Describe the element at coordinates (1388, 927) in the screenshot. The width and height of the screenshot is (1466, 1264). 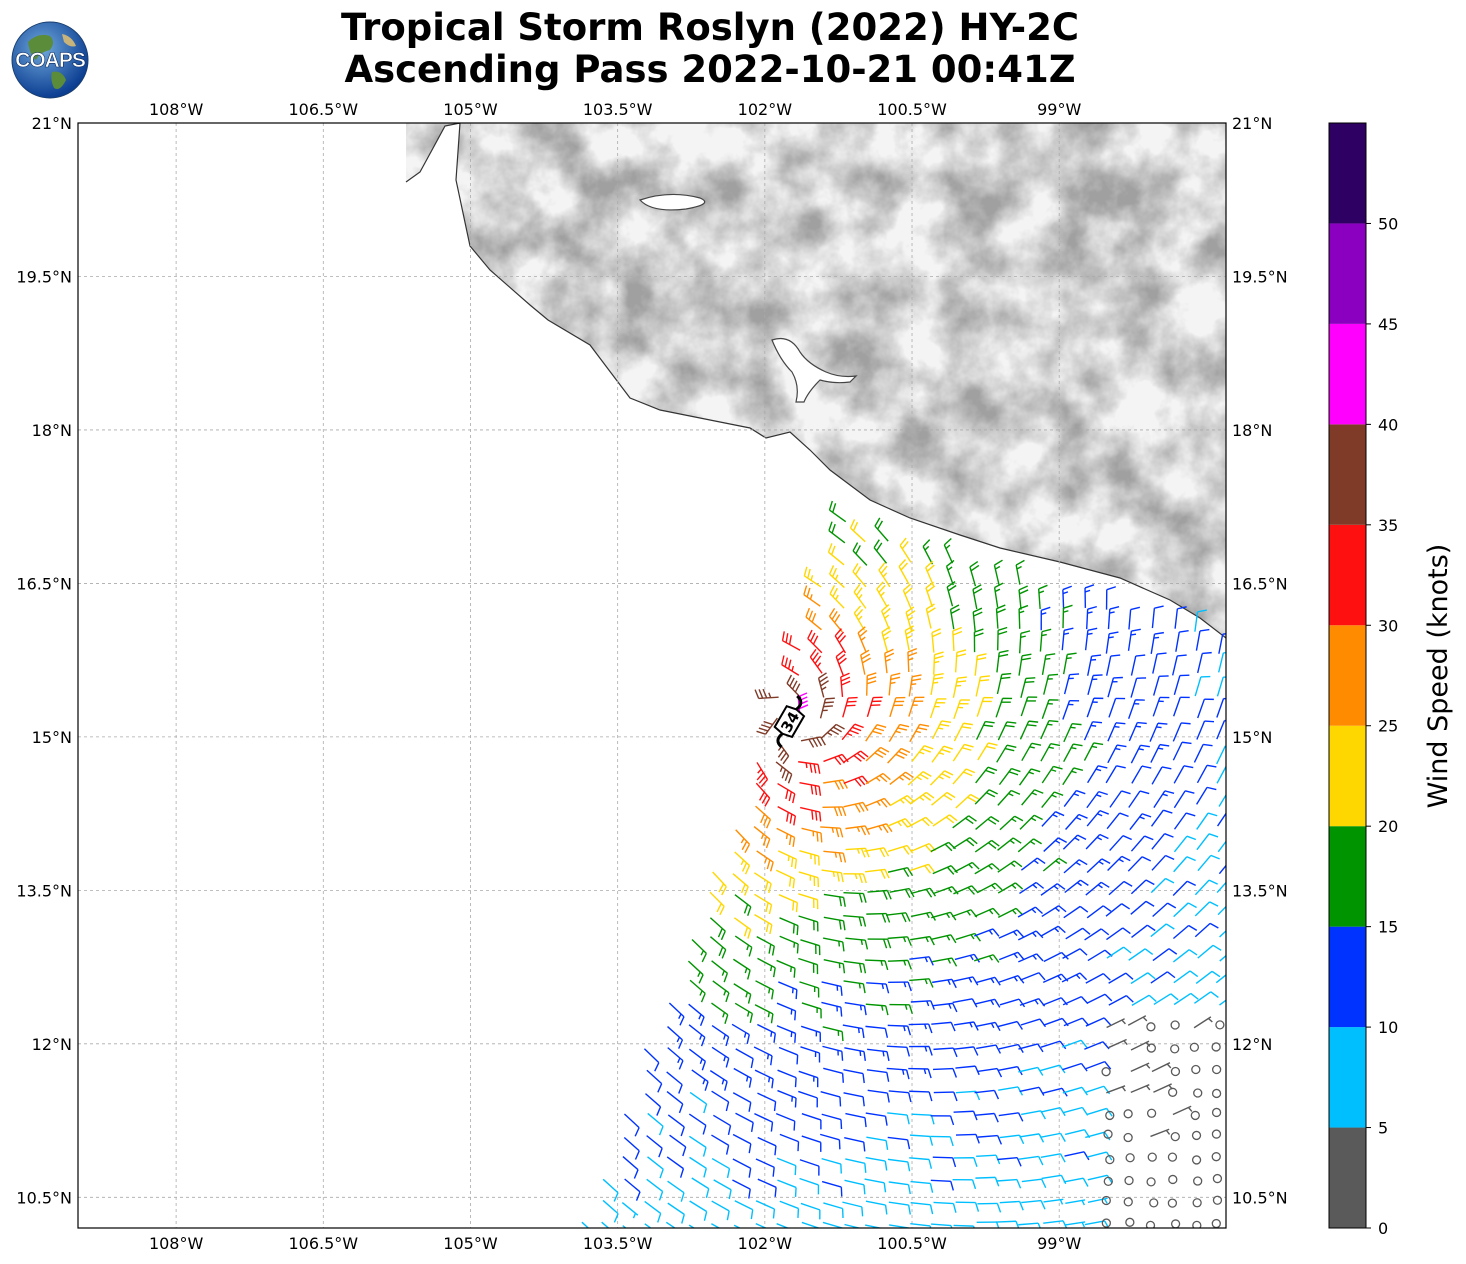
I see `colorbar-tick-label: 15` at that location.